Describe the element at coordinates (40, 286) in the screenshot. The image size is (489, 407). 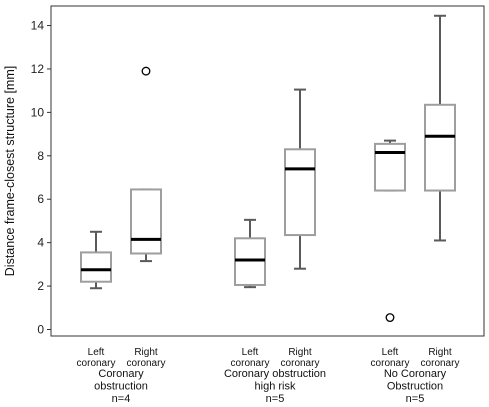
I see `y-tick-label: 2` at that location.